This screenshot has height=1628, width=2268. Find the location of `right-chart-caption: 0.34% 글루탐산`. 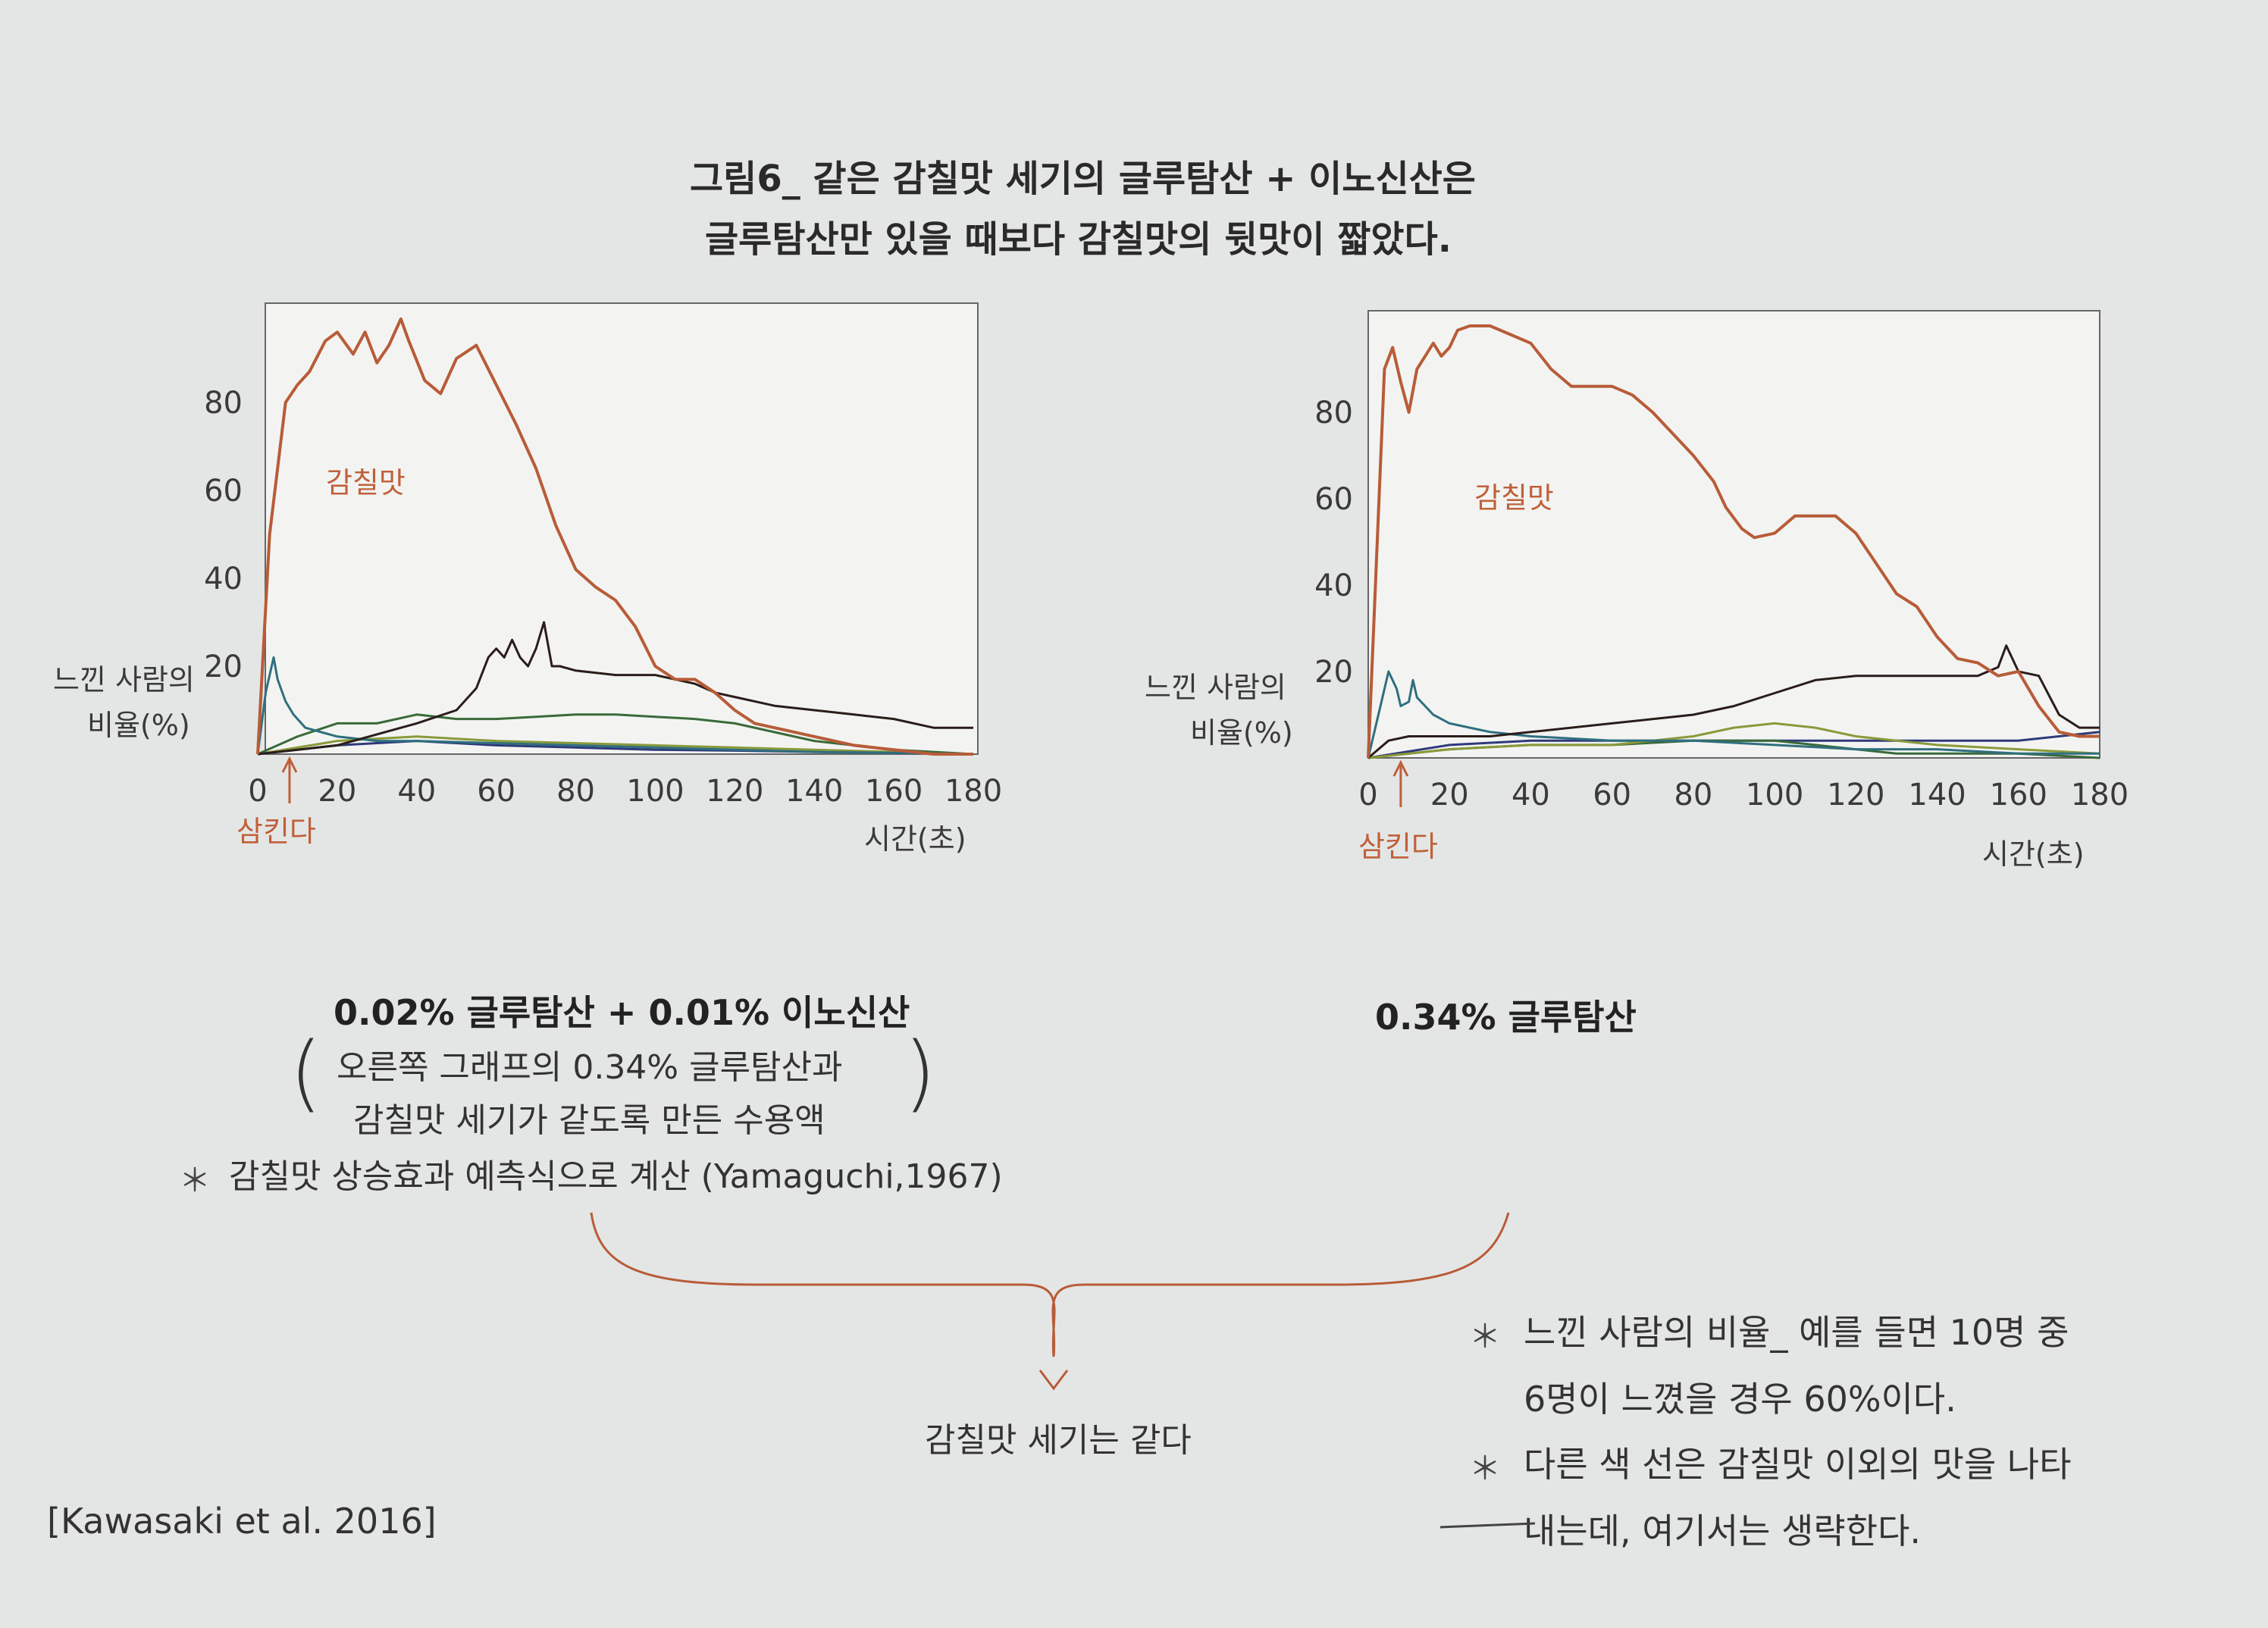

right-chart-caption: 0.34% 글루탐산 is located at coordinates (1506, 1017).